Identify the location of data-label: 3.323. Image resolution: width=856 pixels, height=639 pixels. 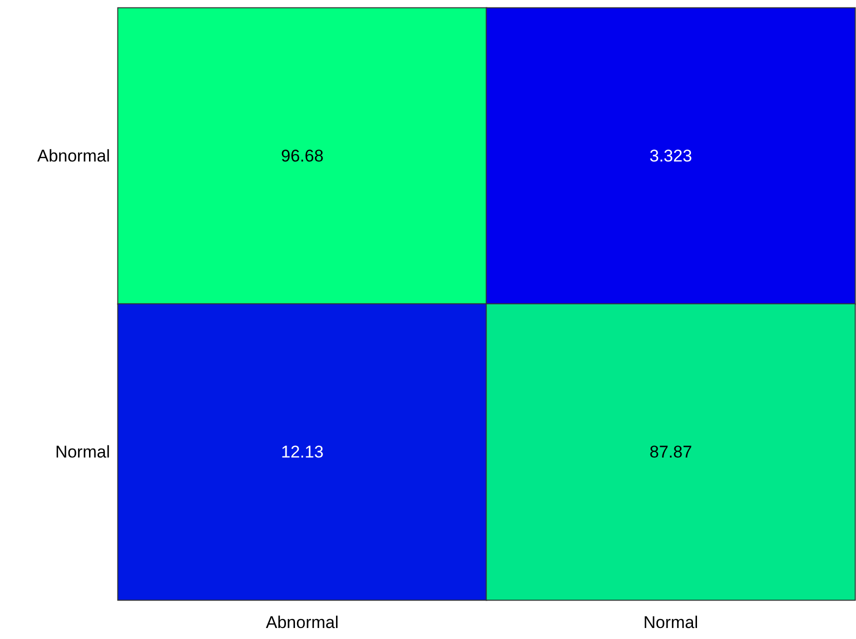
(670, 156).